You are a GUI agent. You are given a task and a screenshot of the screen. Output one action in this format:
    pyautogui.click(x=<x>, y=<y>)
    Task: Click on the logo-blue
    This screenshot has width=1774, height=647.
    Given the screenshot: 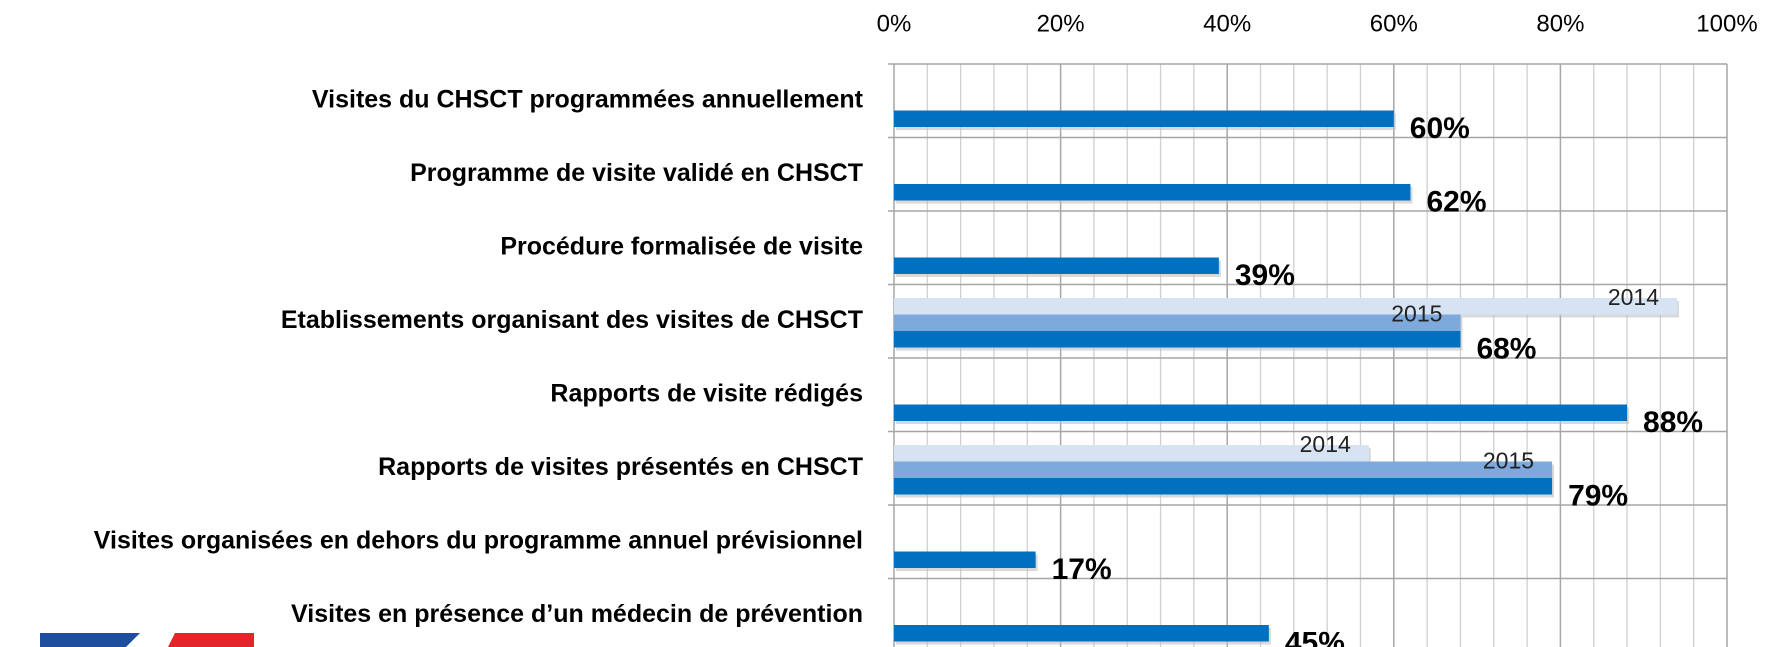 What is the action you would take?
    pyautogui.click(x=90, y=640)
    